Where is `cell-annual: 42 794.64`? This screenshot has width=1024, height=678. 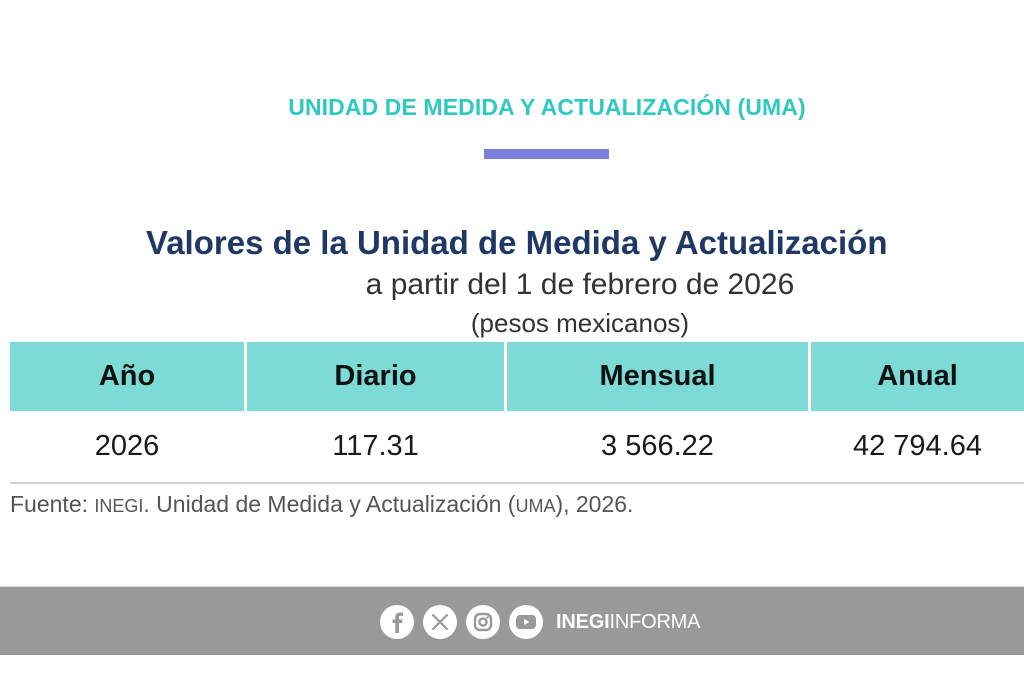 cell-annual: 42 794.64 is located at coordinates (917, 446).